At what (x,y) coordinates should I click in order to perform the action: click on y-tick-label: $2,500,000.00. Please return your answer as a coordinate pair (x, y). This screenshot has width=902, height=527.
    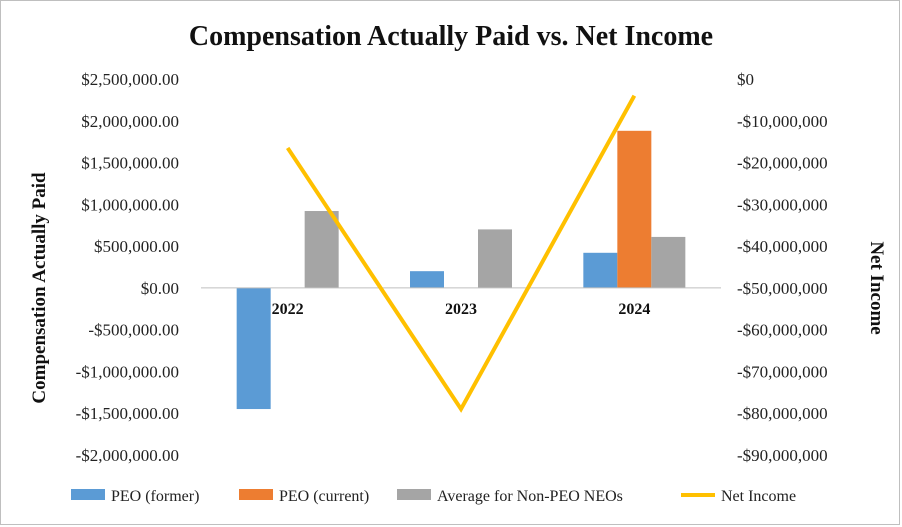
    Looking at the image, I should click on (130, 79).